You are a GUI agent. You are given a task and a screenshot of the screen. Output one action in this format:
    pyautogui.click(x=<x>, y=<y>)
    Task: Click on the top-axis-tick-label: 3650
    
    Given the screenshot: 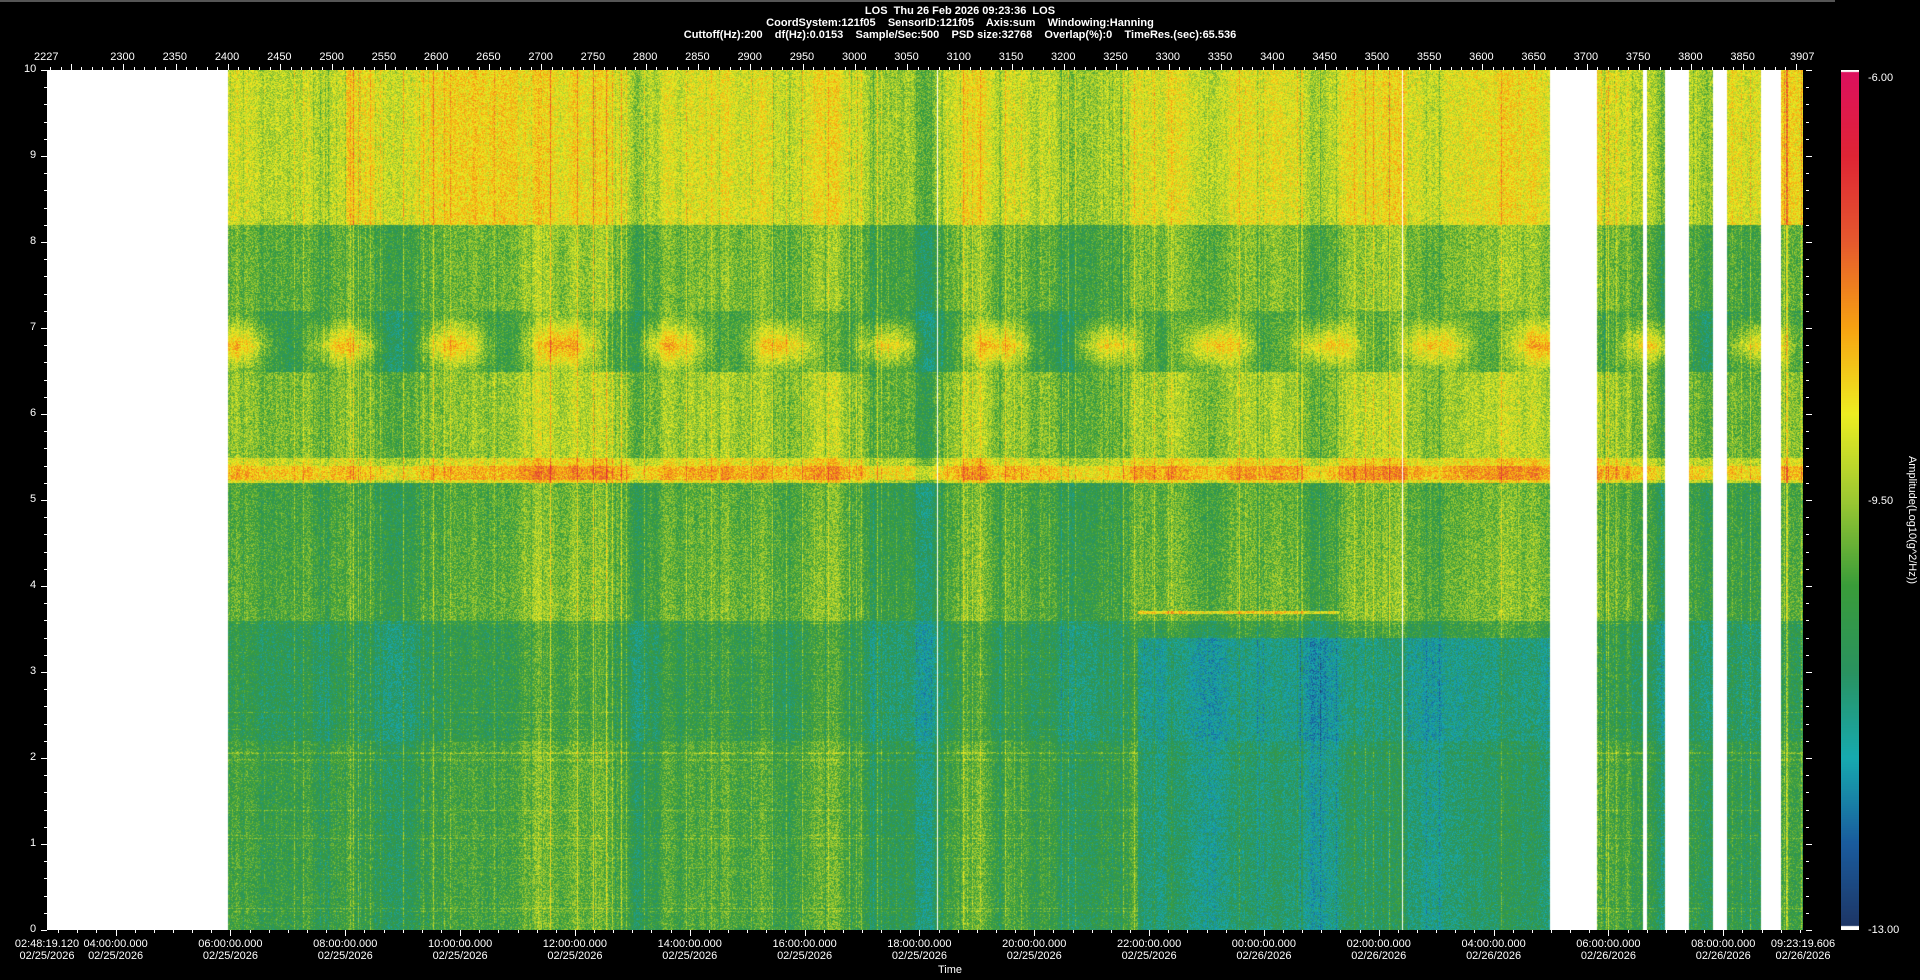 What is the action you would take?
    pyautogui.click(x=1533, y=57)
    